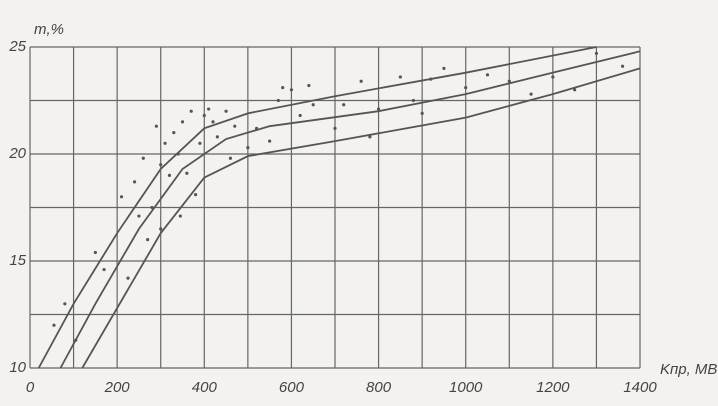 The width and height of the screenshot is (718, 406). I want to click on y-tick-label: 25, so click(17, 46).